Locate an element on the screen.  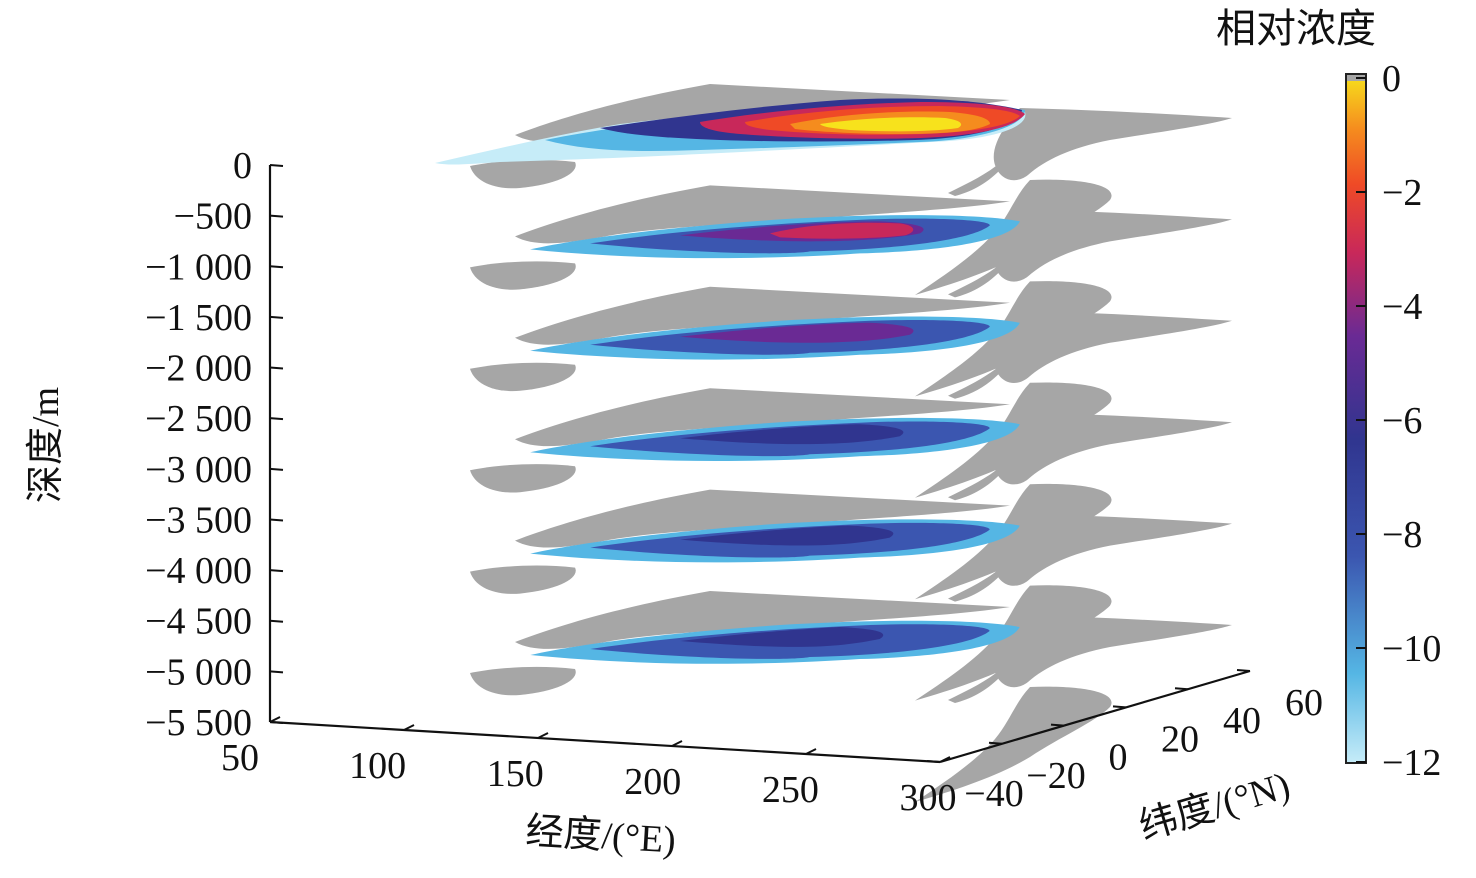
y-tick-label: 40 is located at coordinates (1242, 721).